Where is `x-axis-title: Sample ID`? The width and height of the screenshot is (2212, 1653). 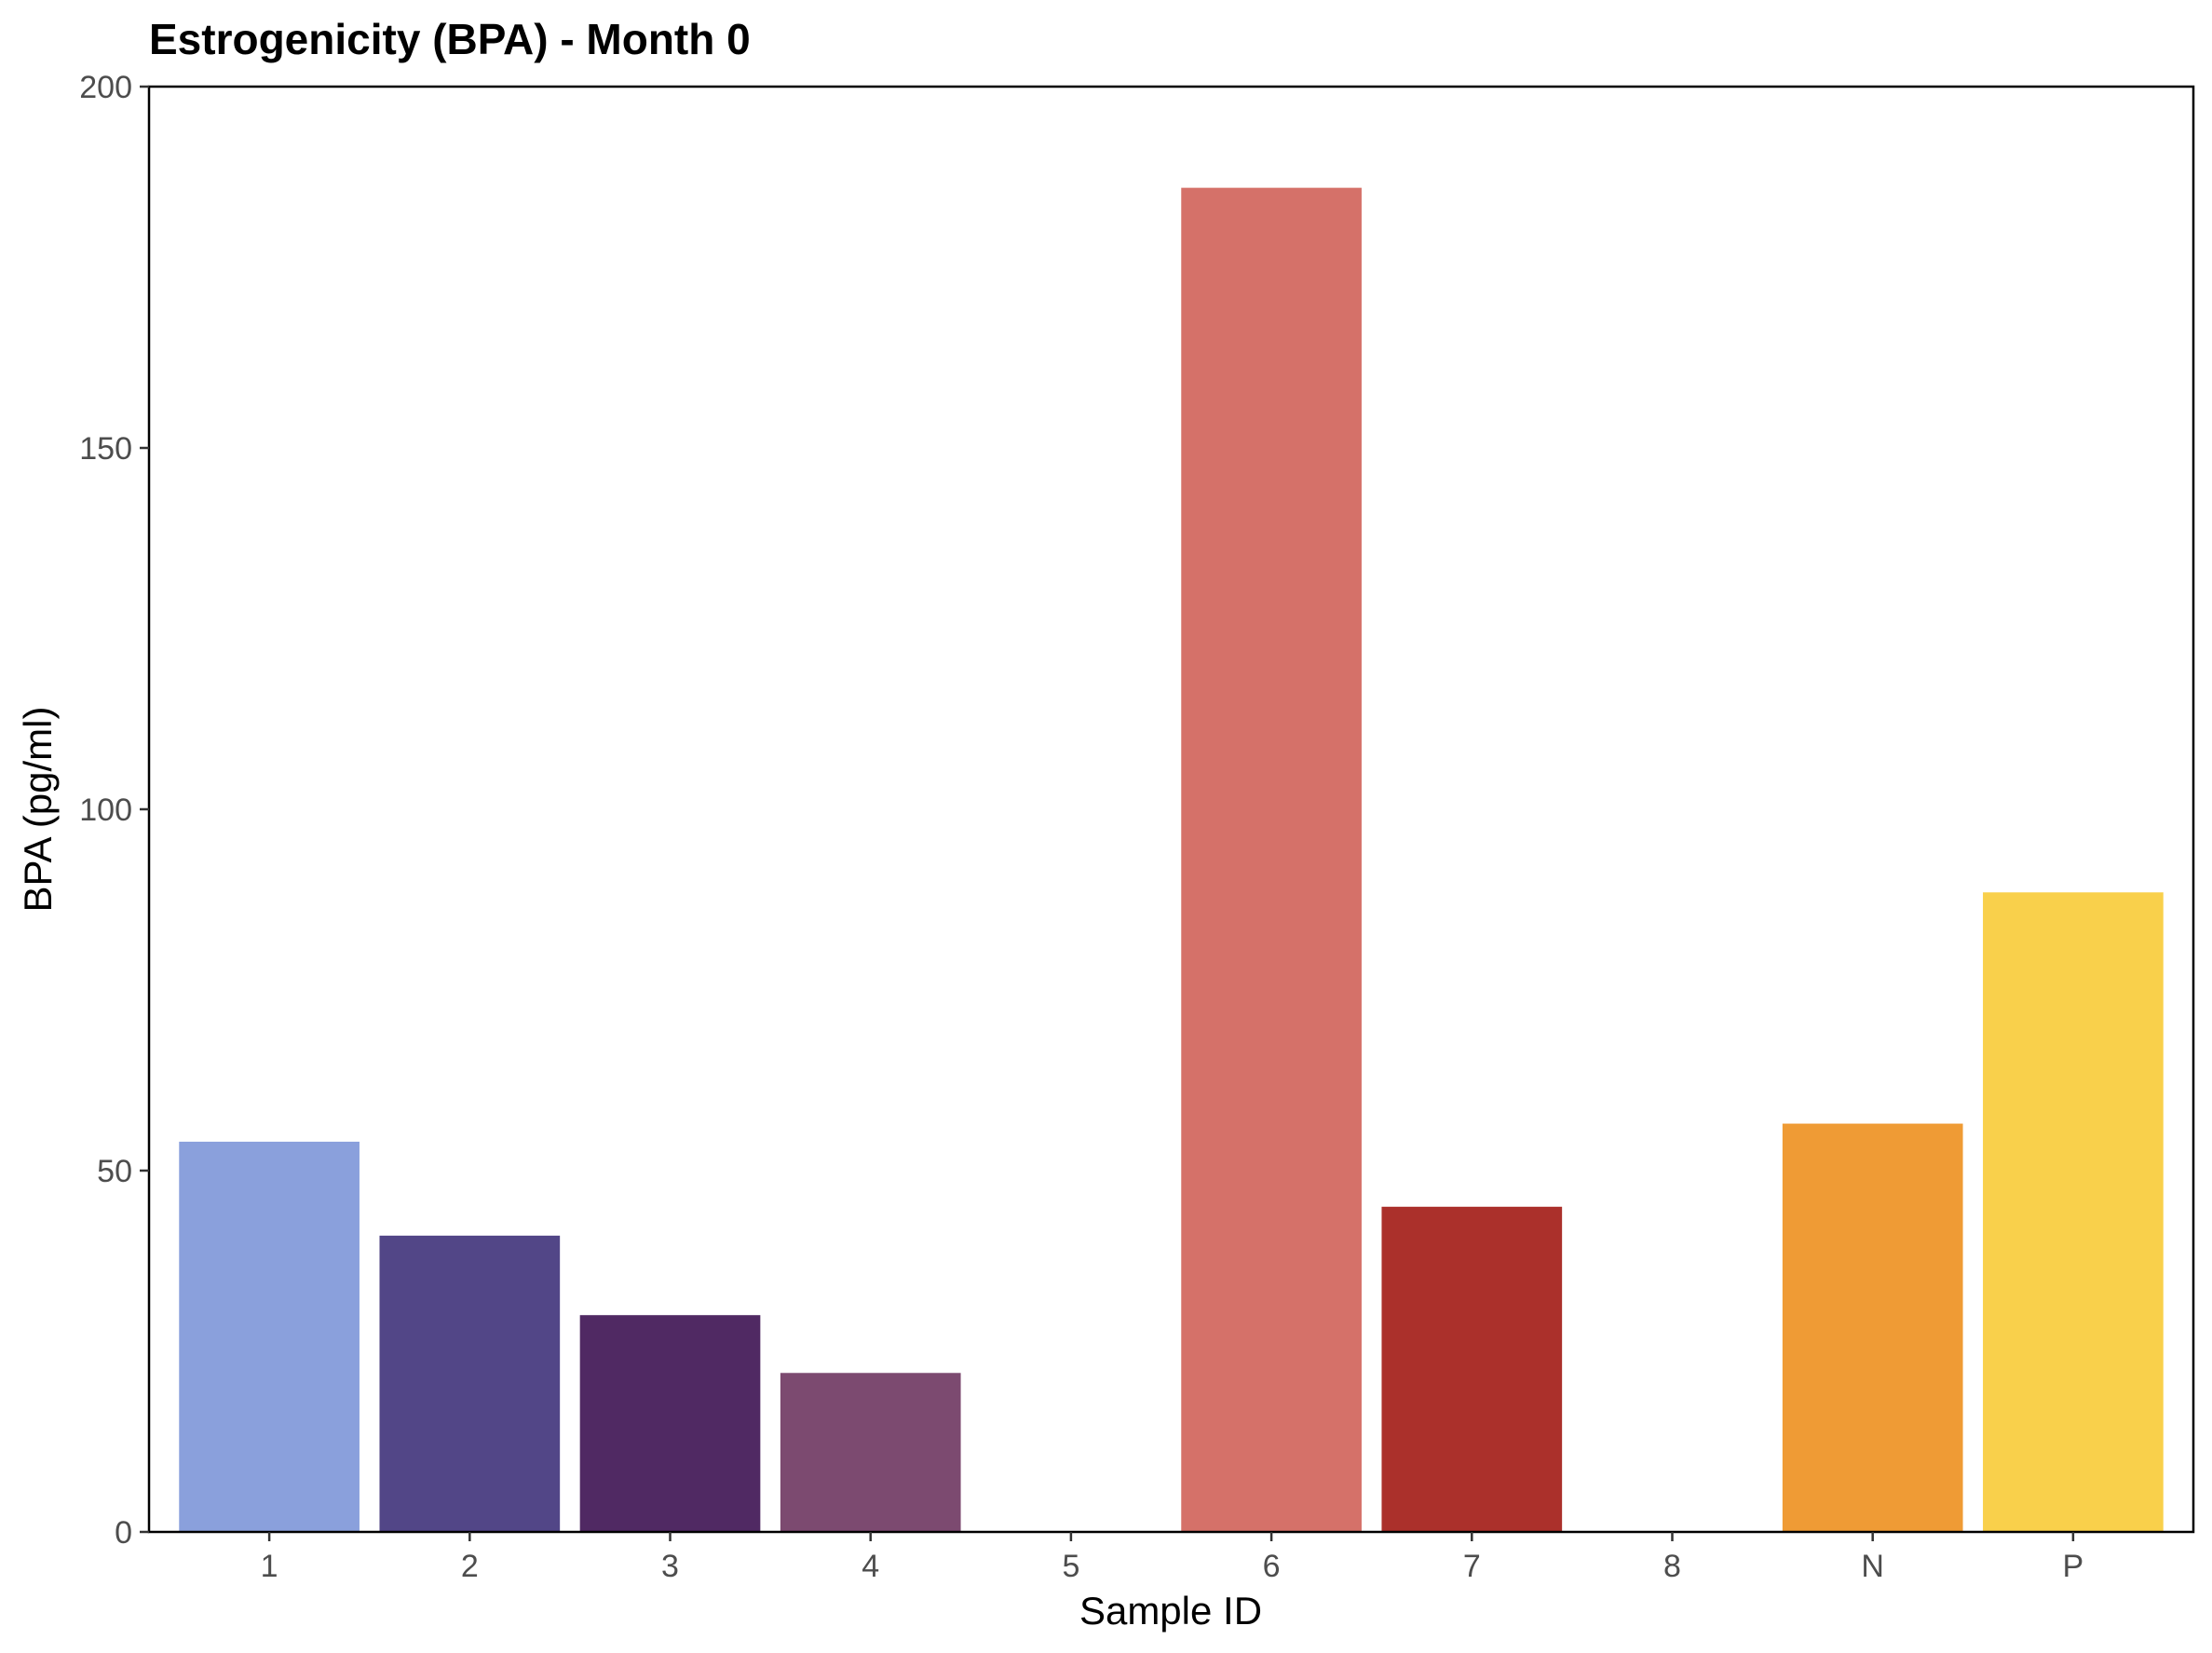
x-axis-title: Sample ID is located at coordinates (1170, 1611).